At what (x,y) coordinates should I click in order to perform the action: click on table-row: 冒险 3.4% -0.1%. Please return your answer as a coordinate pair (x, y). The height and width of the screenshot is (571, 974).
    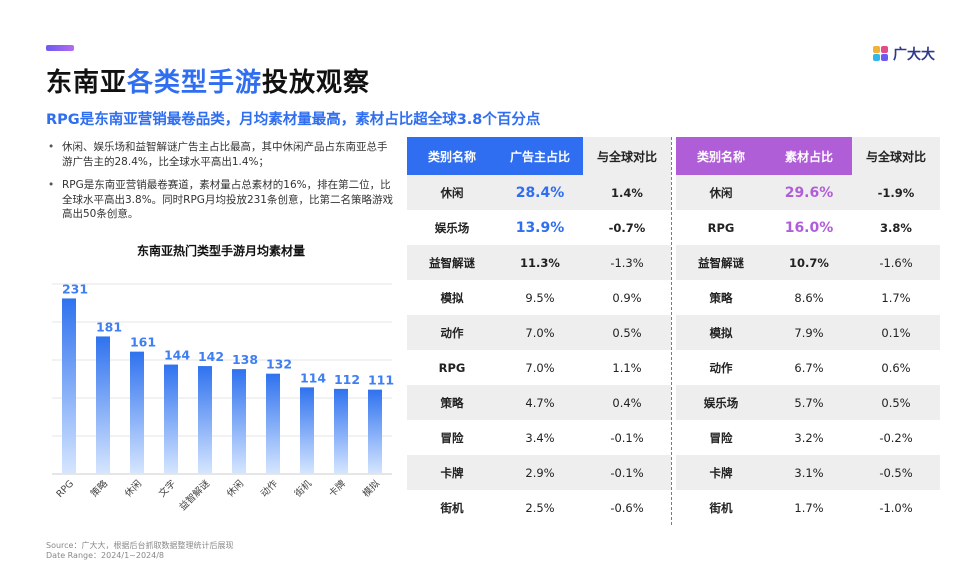
    Looking at the image, I should click on (539, 437).